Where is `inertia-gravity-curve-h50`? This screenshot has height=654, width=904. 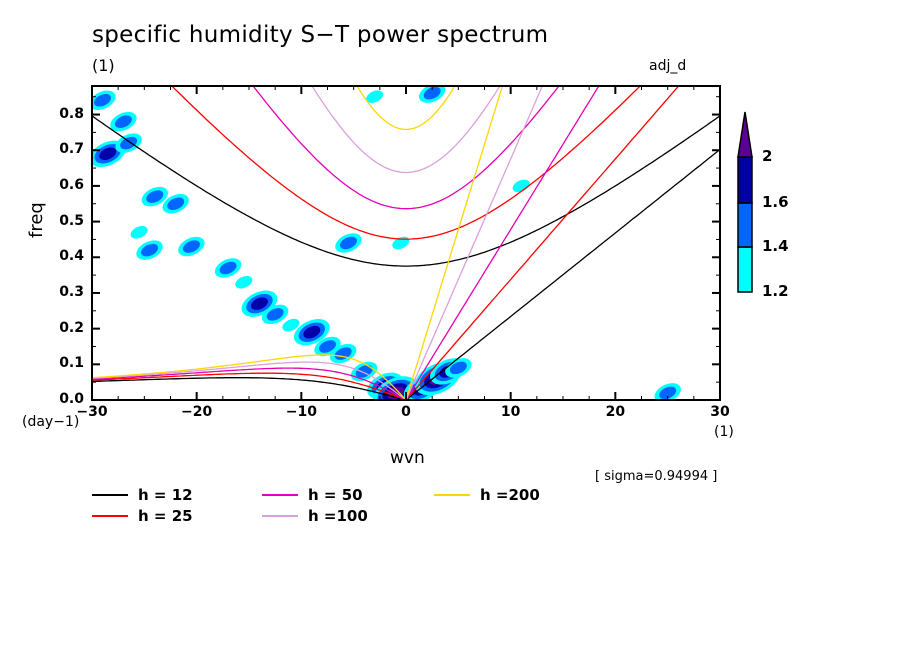
inertia-gravity-curve-h50 is located at coordinates (406, 148).